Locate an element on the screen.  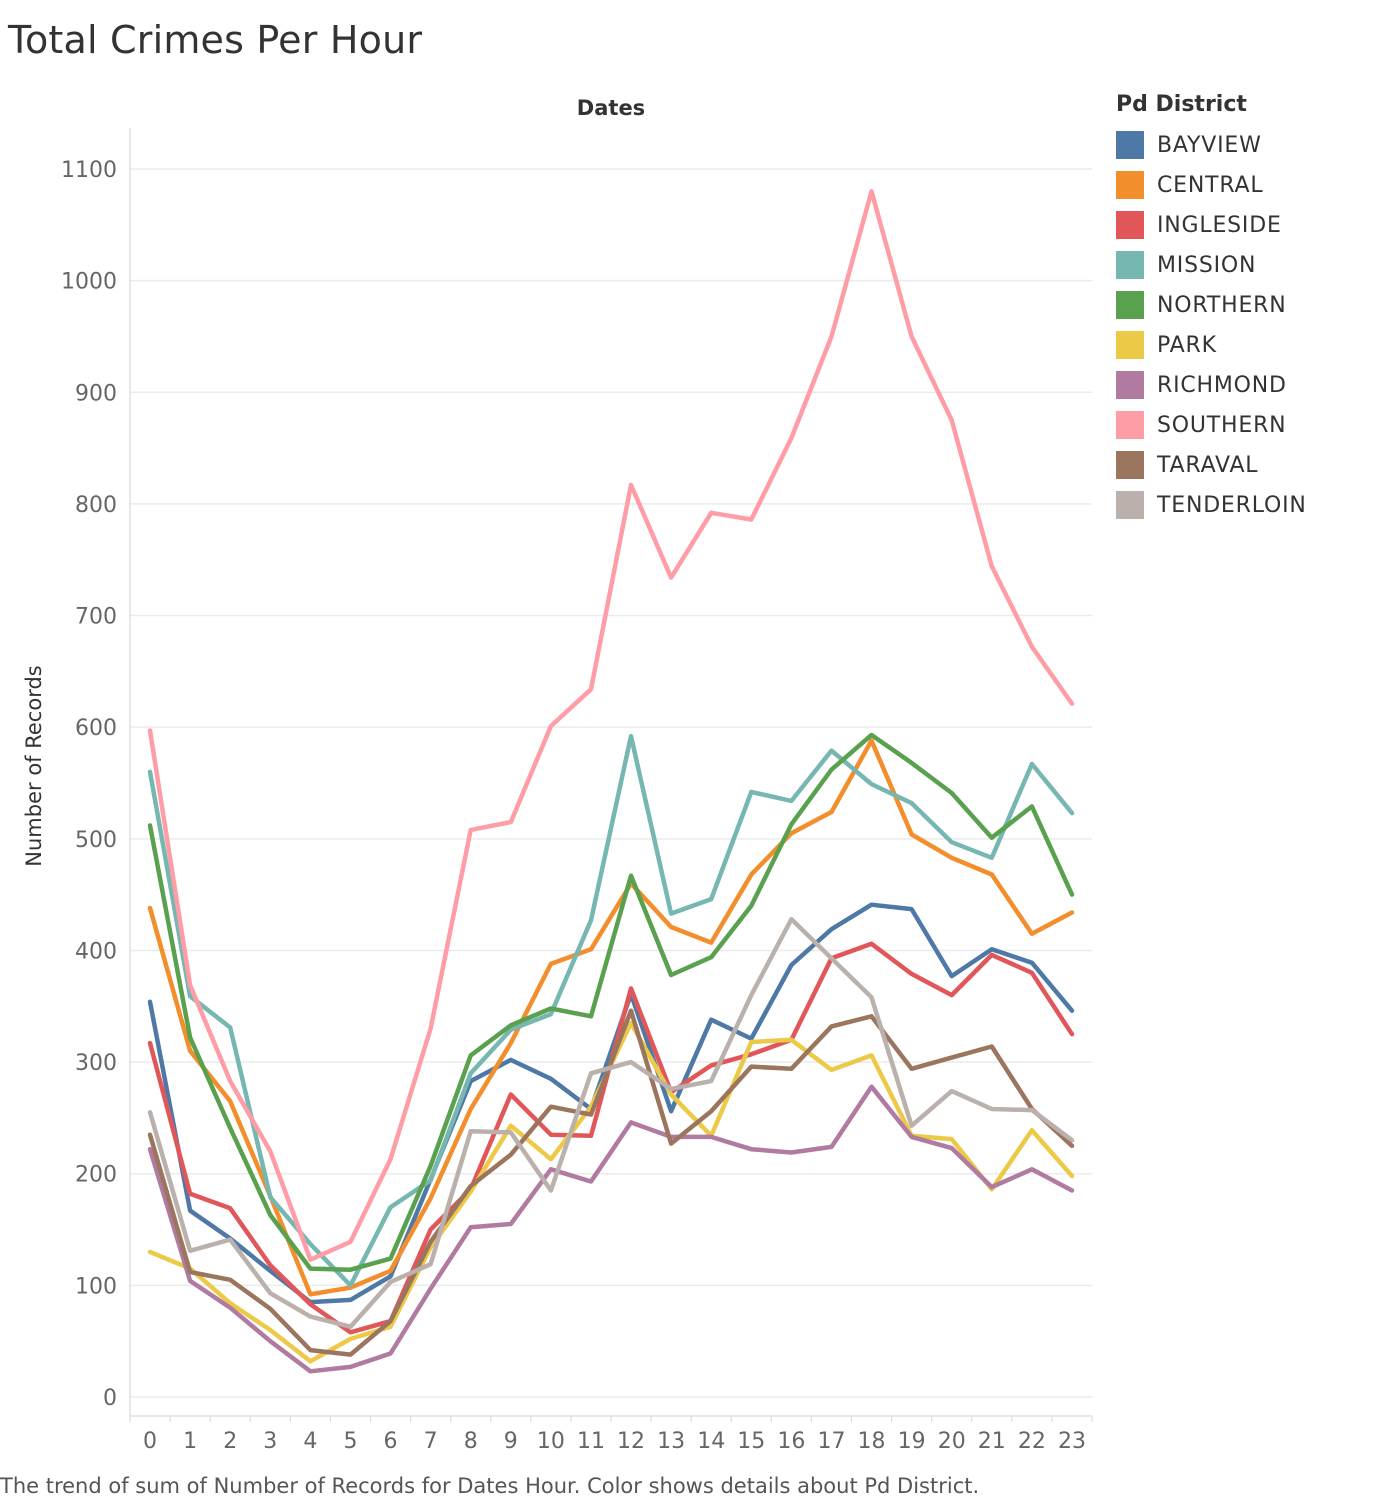
legend-item-northern: NORTHERN is located at coordinates (1251, 305).